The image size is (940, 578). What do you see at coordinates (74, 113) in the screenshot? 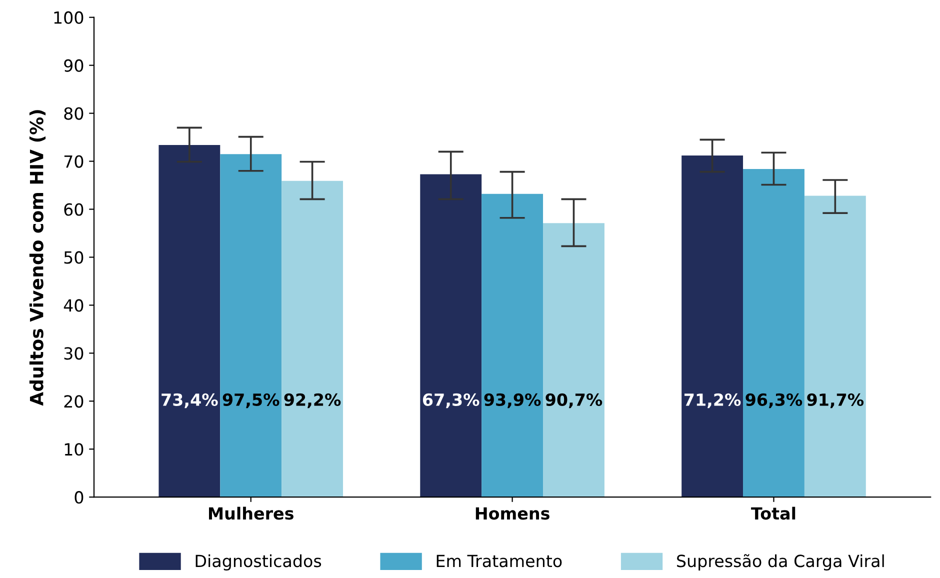
I see `y-tick-label: 80` at bounding box center [74, 113].